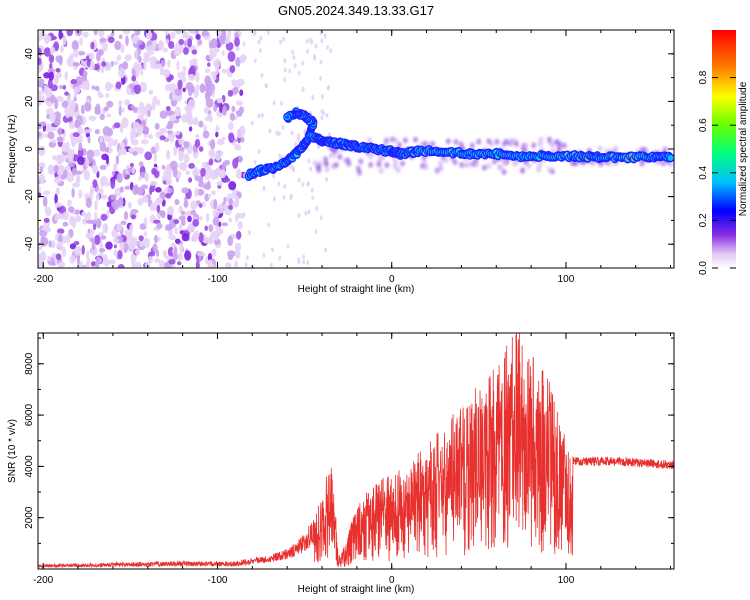 The image size is (750, 600). What do you see at coordinates (356, 589) in the screenshot?
I see `snr-x-axis-title: Height of straight line (km)` at bounding box center [356, 589].